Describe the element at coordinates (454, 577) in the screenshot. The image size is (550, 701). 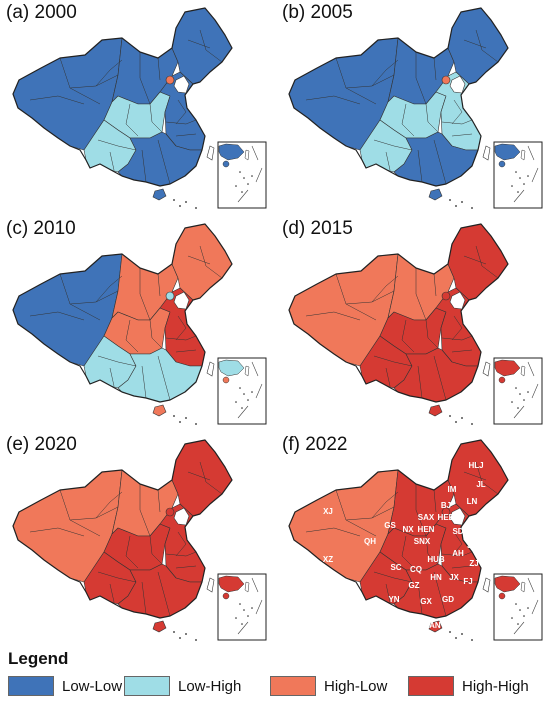
I see `province-label: JX` at that location.